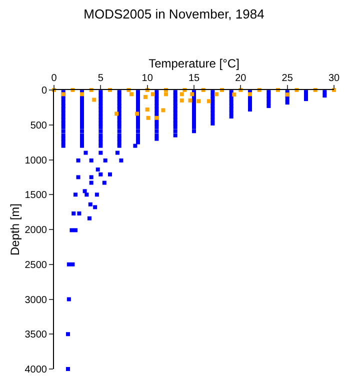 Image resolution: width=348 pixels, height=384 pixels. What do you see at coordinates (36, 370) in the screenshot?
I see `y-tick-label: 4000` at bounding box center [36, 370].